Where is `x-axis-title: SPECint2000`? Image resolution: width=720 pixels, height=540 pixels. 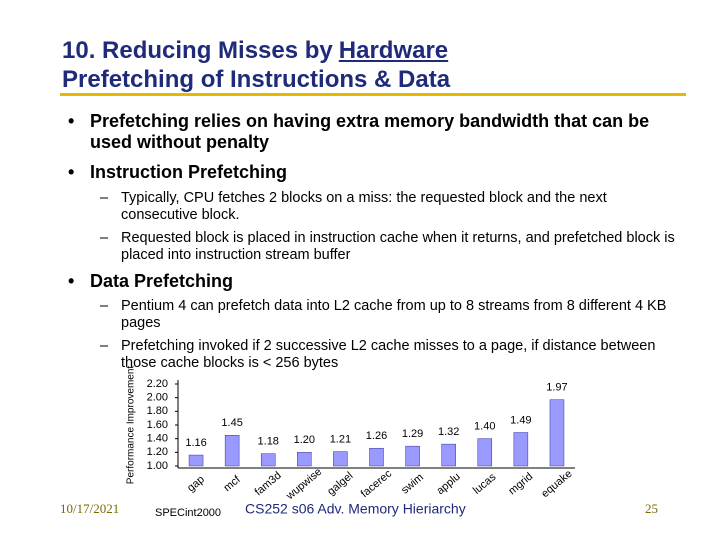
x-axis-title: SPECint2000 is located at coordinates (188, 513).